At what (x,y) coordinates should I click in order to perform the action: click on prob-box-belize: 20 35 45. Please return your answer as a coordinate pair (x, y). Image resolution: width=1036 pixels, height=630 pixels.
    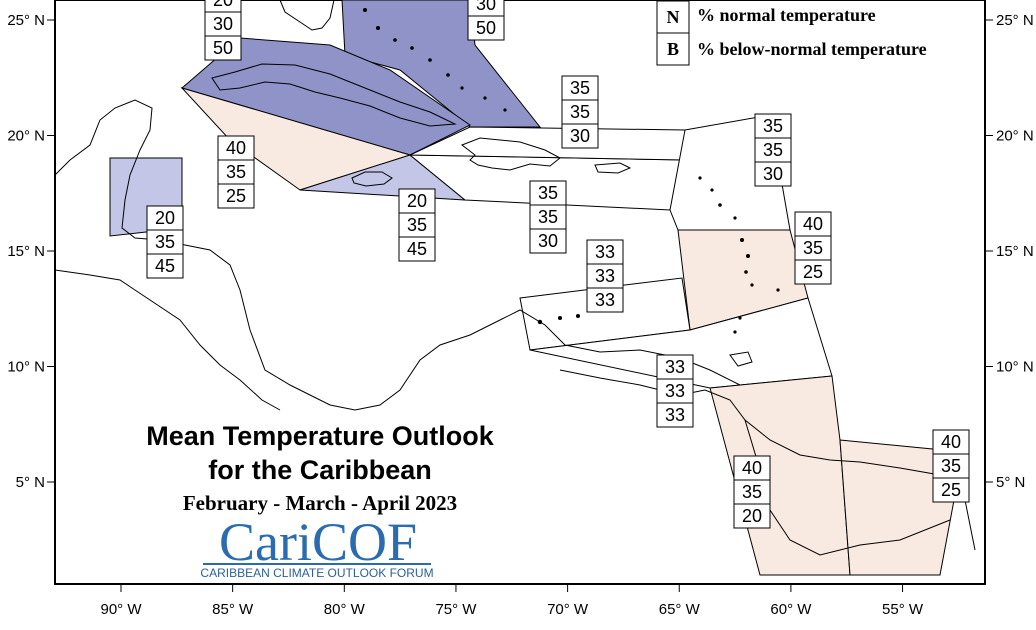
    Looking at the image, I should click on (165, 242).